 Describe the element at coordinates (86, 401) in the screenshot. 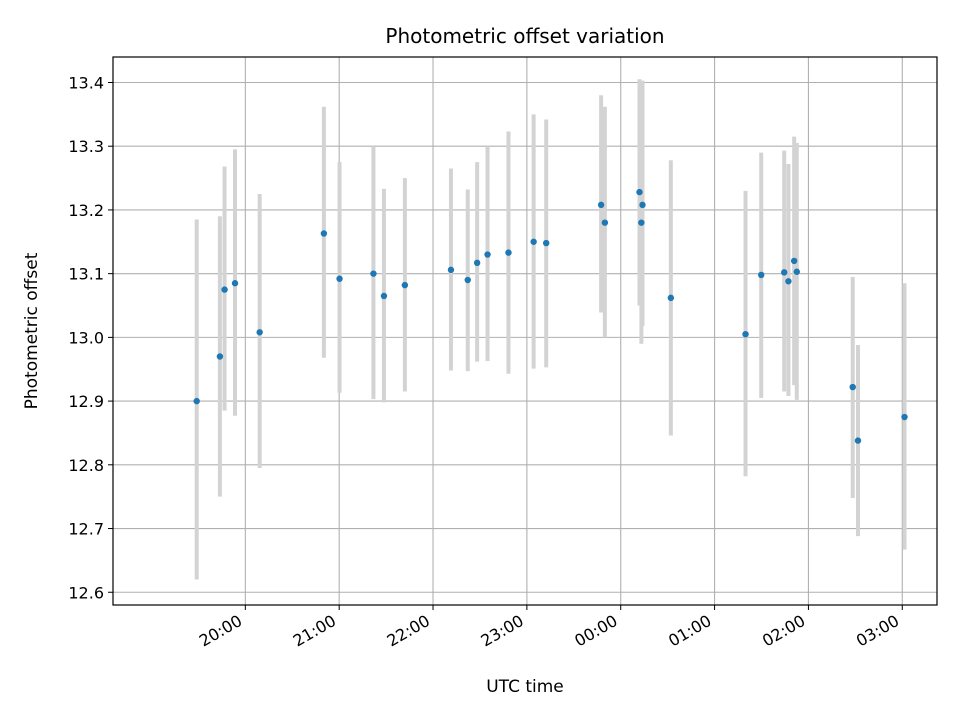

I see `y-tick-label: 12.9` at that location.